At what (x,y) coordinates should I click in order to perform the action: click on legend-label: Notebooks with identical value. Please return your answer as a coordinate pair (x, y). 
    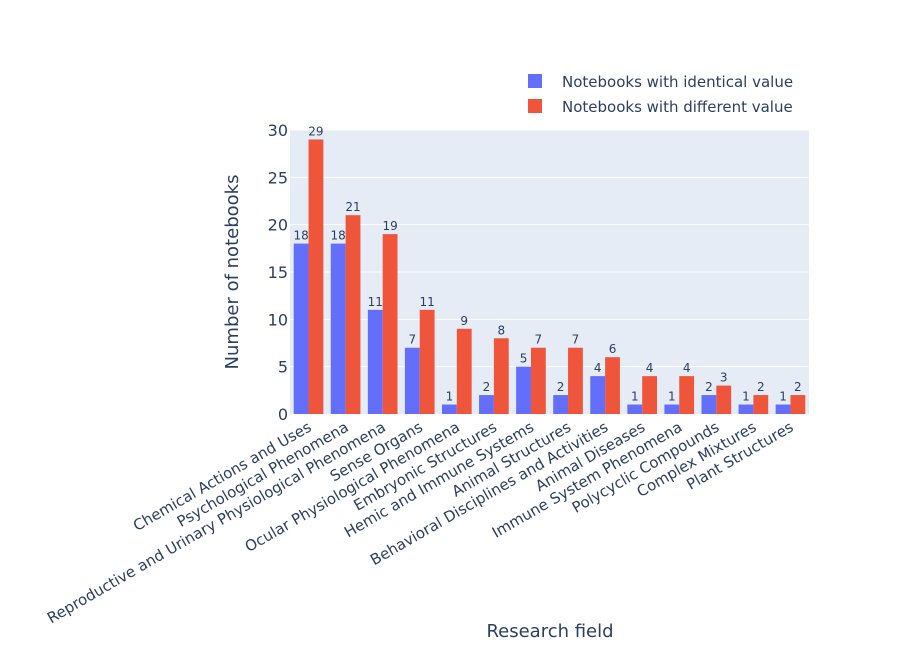
    Looking at the image, I should click on (677, 82).